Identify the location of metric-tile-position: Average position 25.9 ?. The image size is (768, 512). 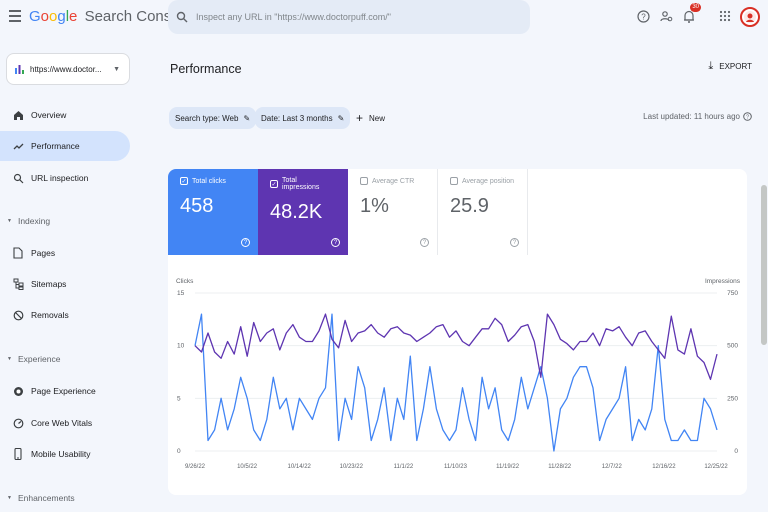
(483, 212).